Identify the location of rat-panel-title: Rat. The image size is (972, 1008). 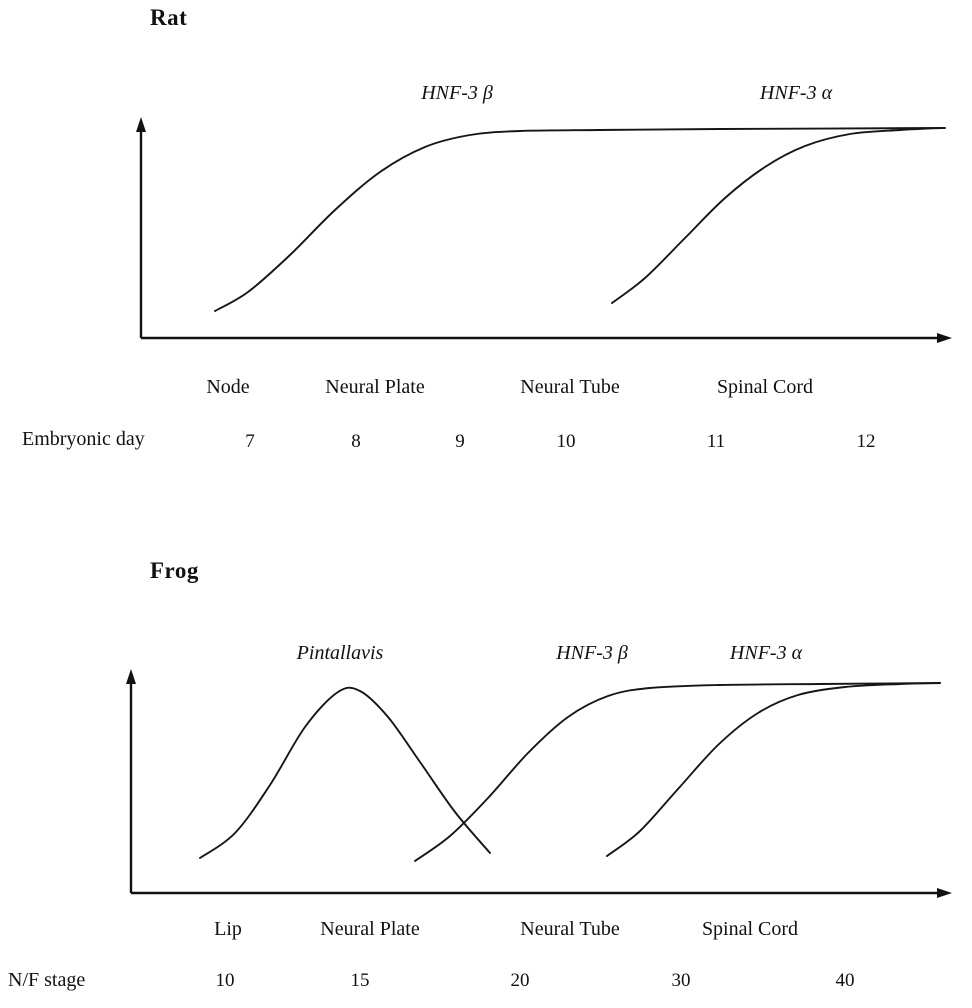
(169, 17).